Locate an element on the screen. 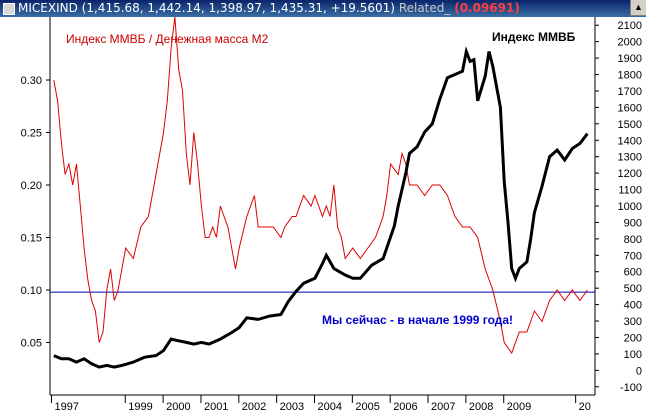 This screenshot has height=420, width=646. x-tick-label: 2008 is located at coordinates (481, 407).